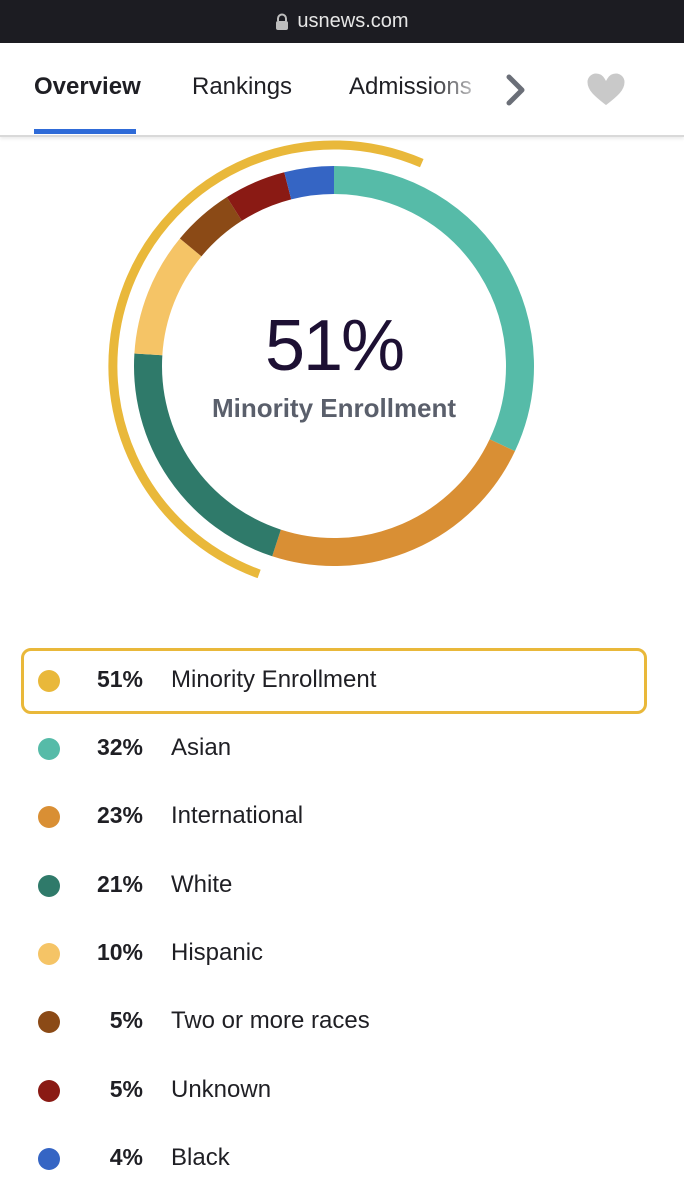  What do you see at coordinates (217, 952) in the screenshot?
I see `legend-label: Hispanic` at bounding box center [217, 952].